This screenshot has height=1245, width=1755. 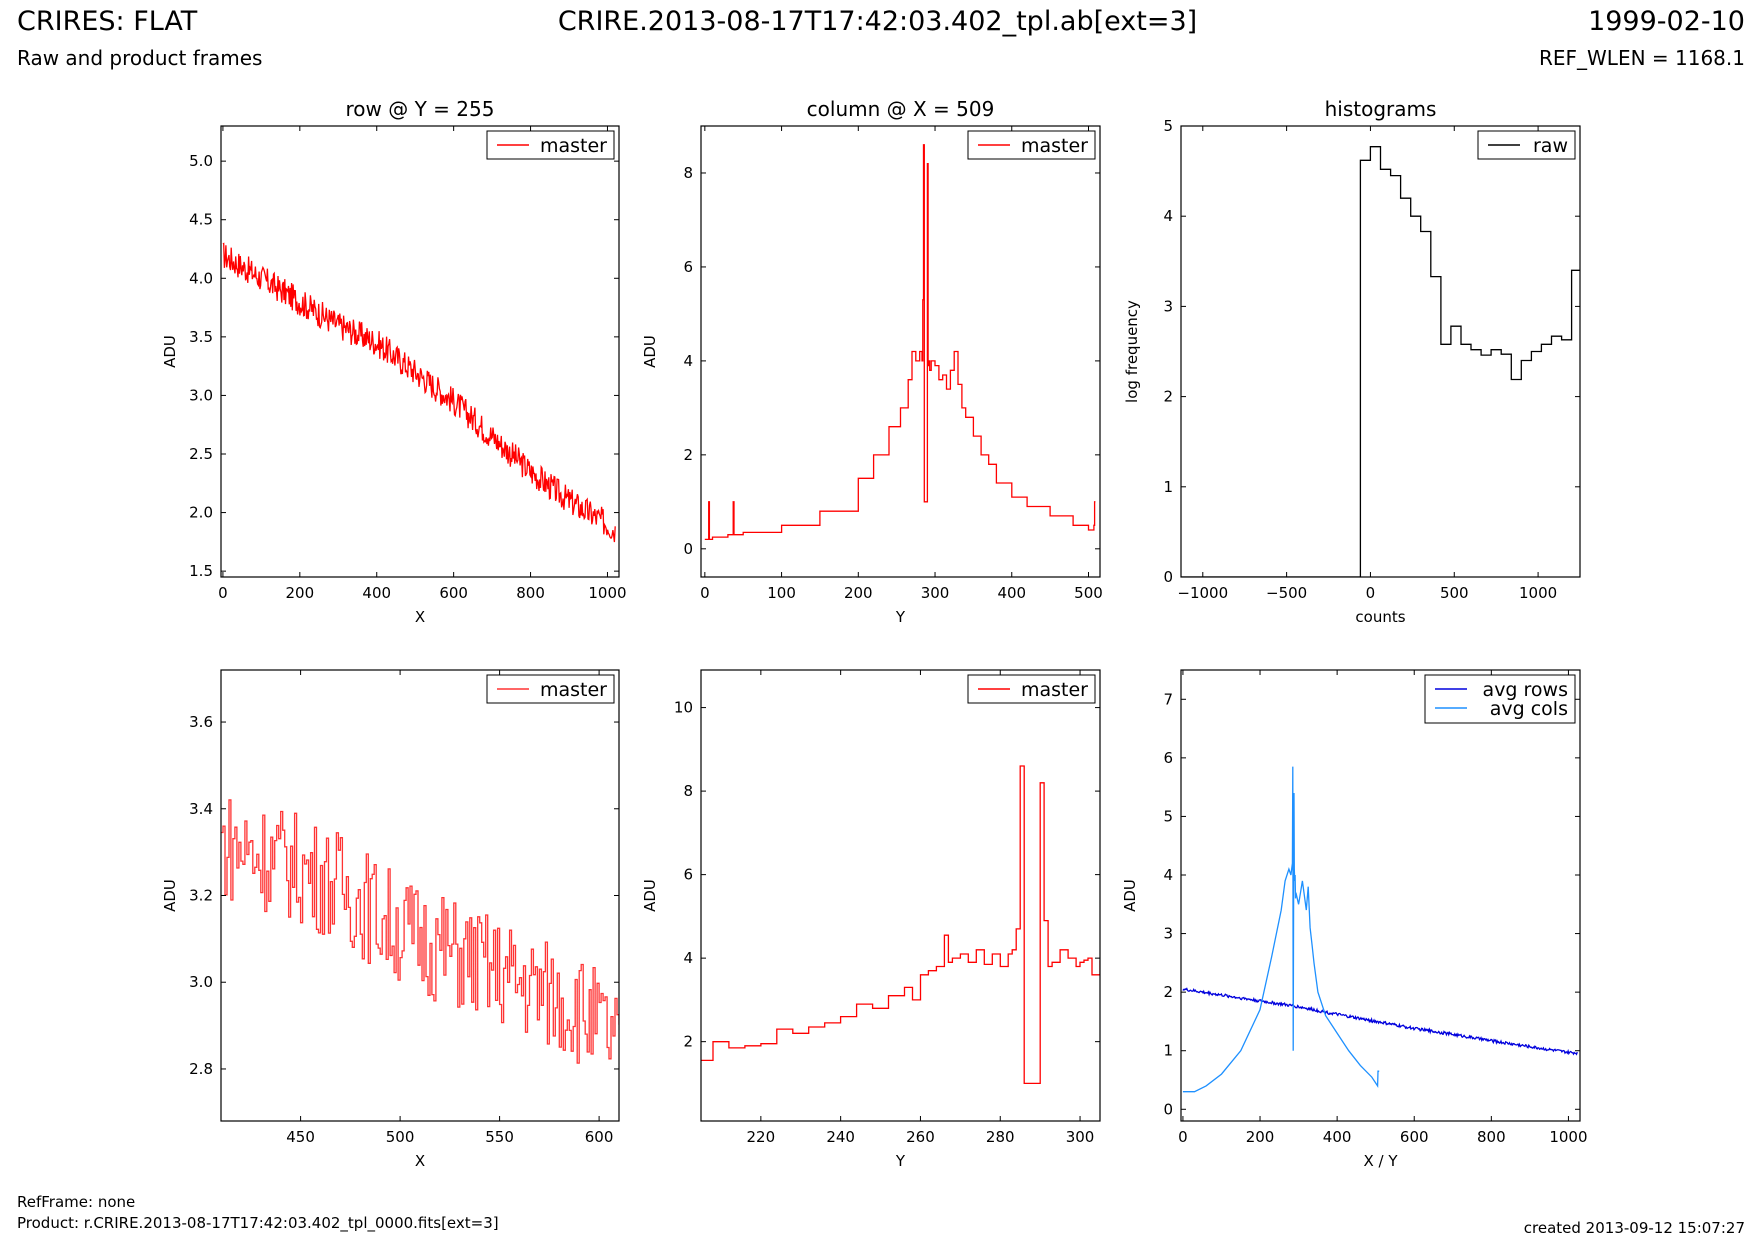 I want to click on x-tick-label: 450, so click(x=300, y=1137).